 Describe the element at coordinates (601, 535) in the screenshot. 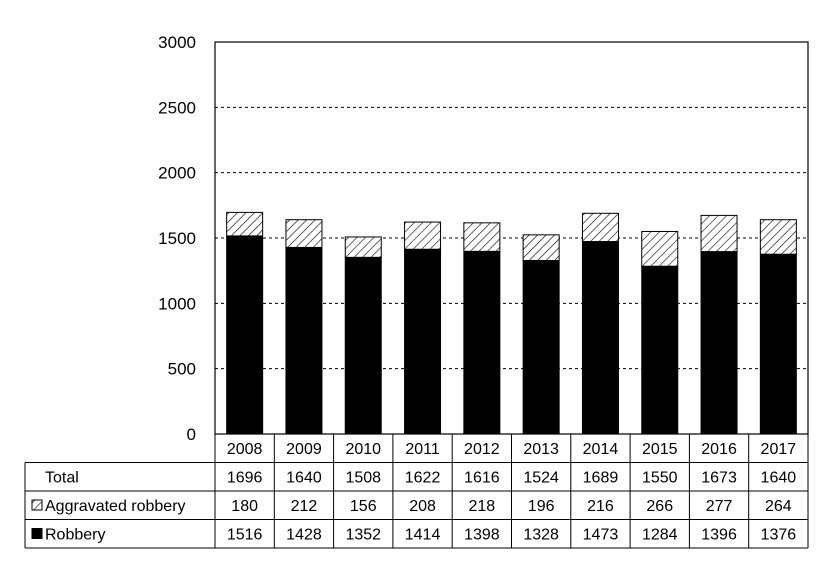

I see `table-cell: 1473` at that location.